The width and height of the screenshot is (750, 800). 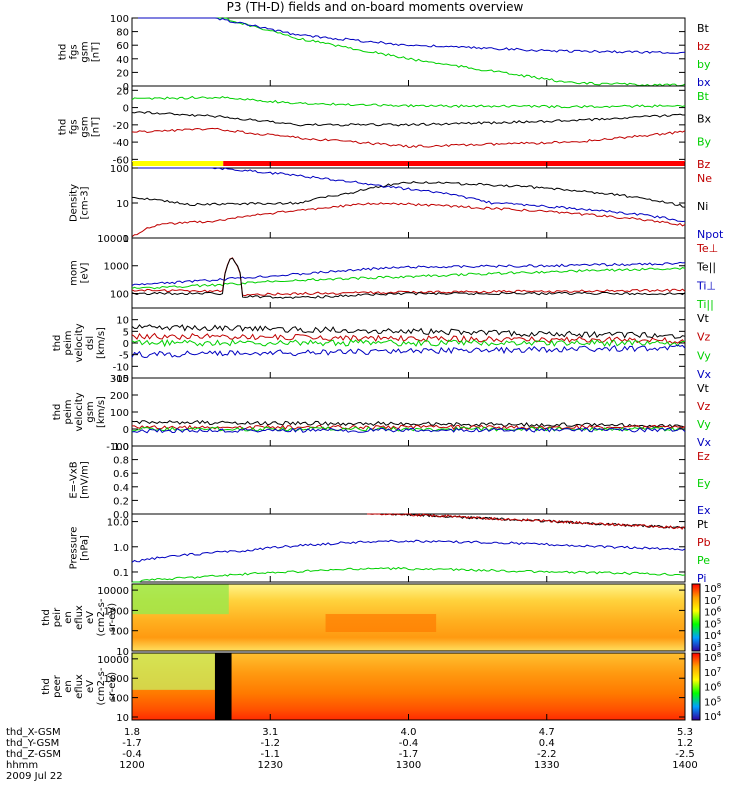 What do you see at coordinates (74, 479) in the screenshot?
I see `ylabel-line: E=-VxB` at bounding box center [74, 479].